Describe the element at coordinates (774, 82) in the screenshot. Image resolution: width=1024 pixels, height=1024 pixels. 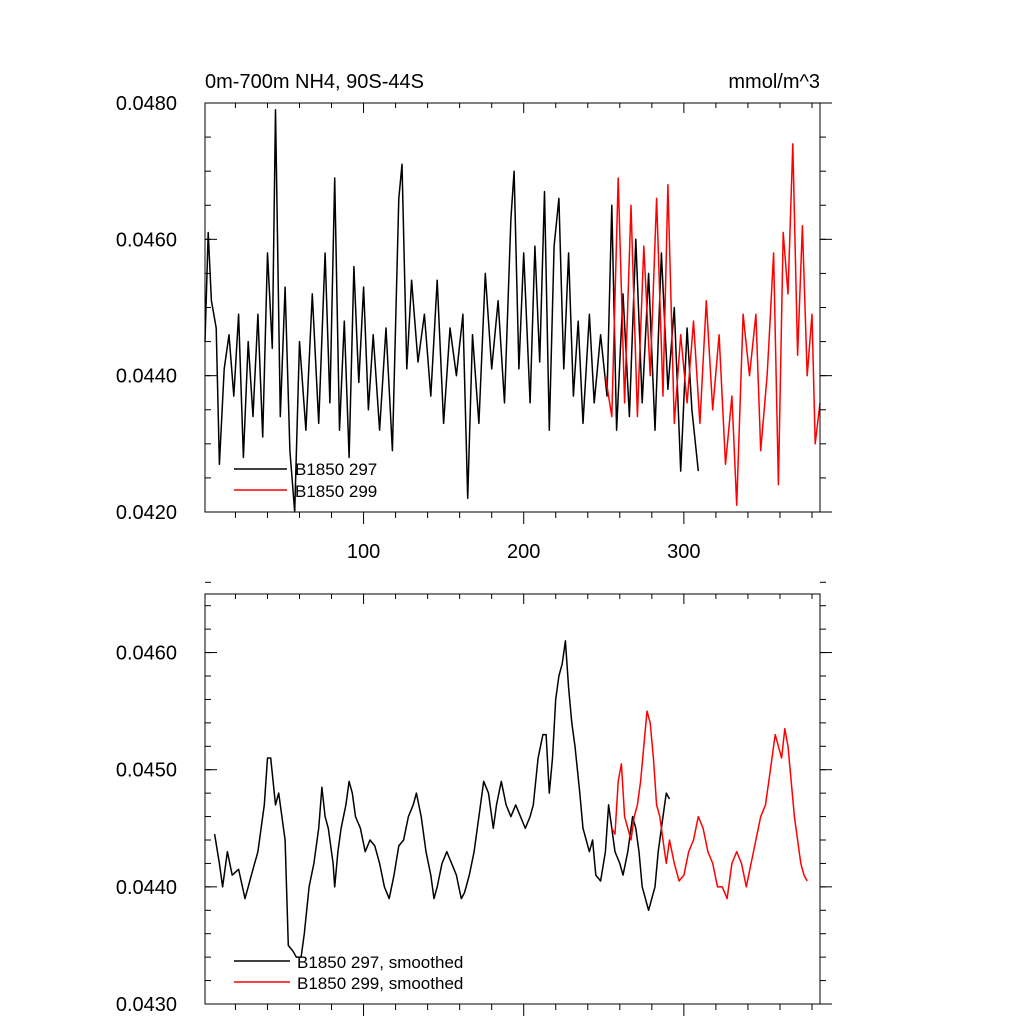
I see `top-title-right: mmol/m^3` at that location.